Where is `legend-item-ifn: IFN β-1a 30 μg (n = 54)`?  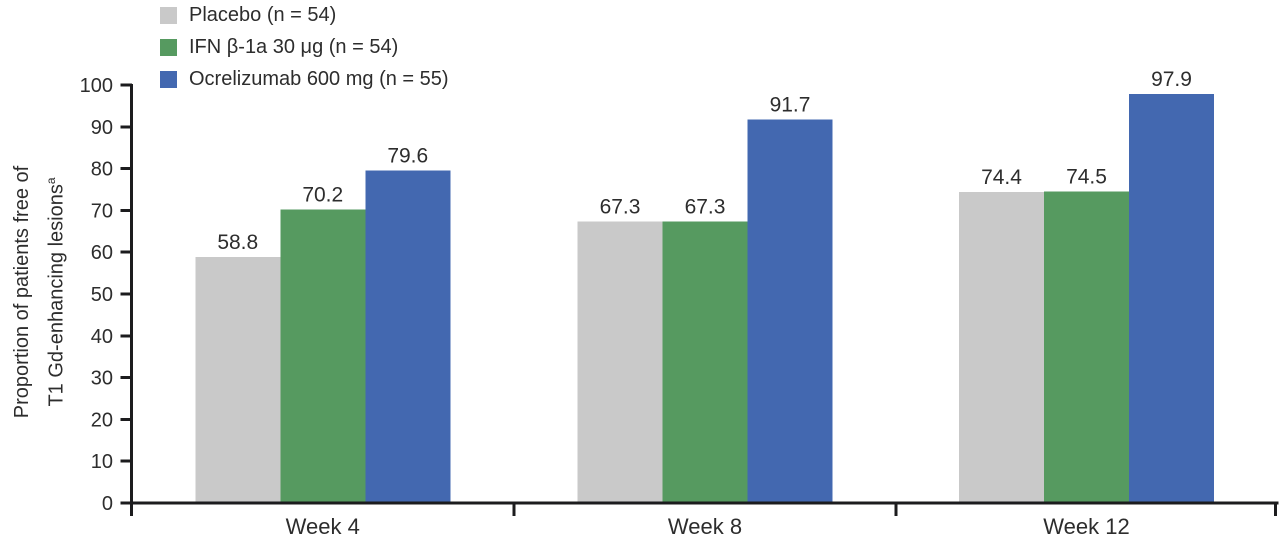 legend-item-ifn: IFN β-1a 30 μg (n = 54) is located at coordinates (304, 47).